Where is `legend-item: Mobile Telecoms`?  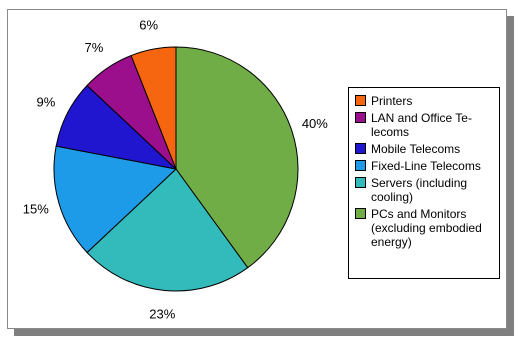
legend-item: Mobile Telecoms is located at coordinates (425, 149).